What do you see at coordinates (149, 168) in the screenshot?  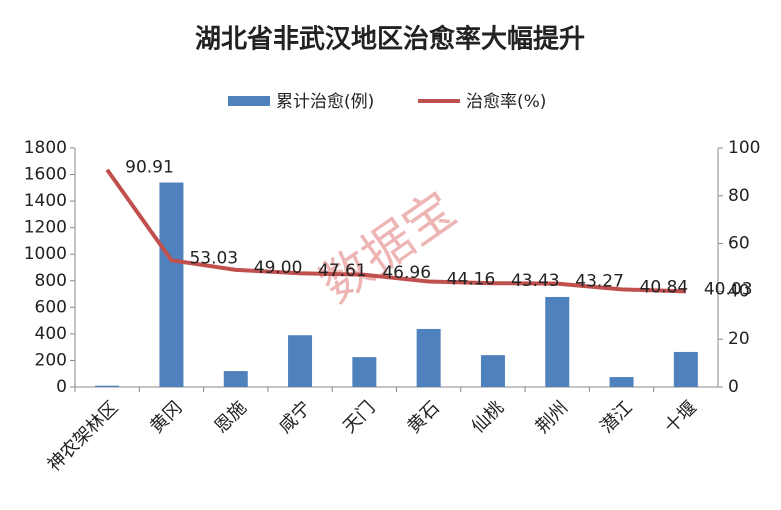 I see `data-label: 90.91` at bounding box center [149, 168].